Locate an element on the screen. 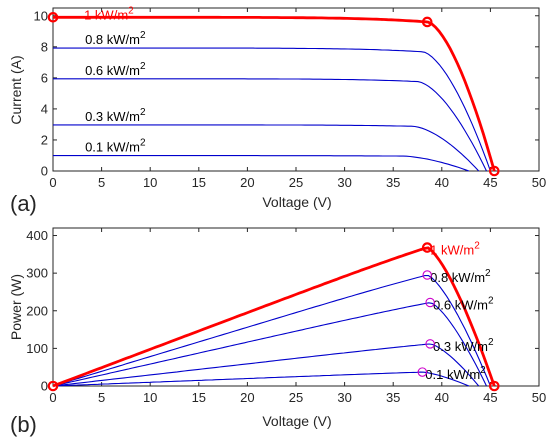 The image size is (550, 443). panel-label: (b) is located at coordinates (23, 424).